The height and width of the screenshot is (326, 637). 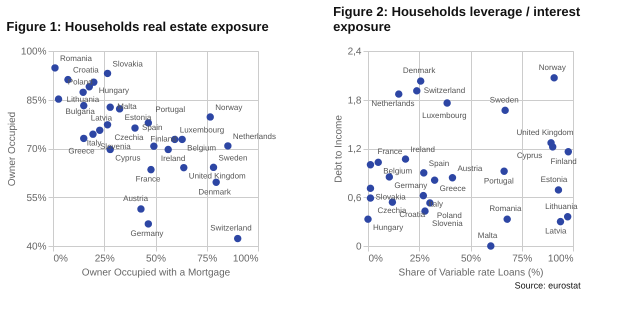 I want to click on x-tick-label: 75%, so click(x=522, y=259).